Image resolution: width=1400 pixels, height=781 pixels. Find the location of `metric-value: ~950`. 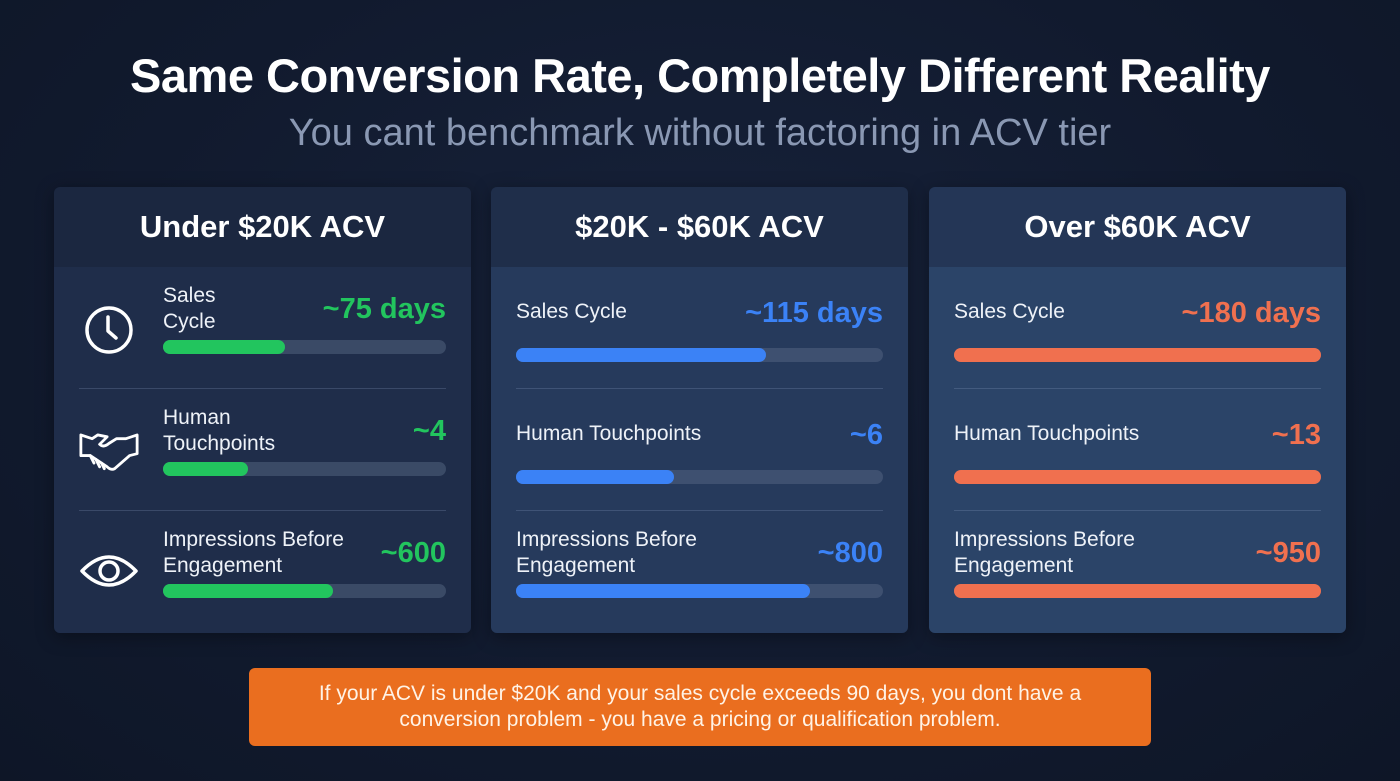

metric-value: ~950 is located at coordinates (1288, 553).